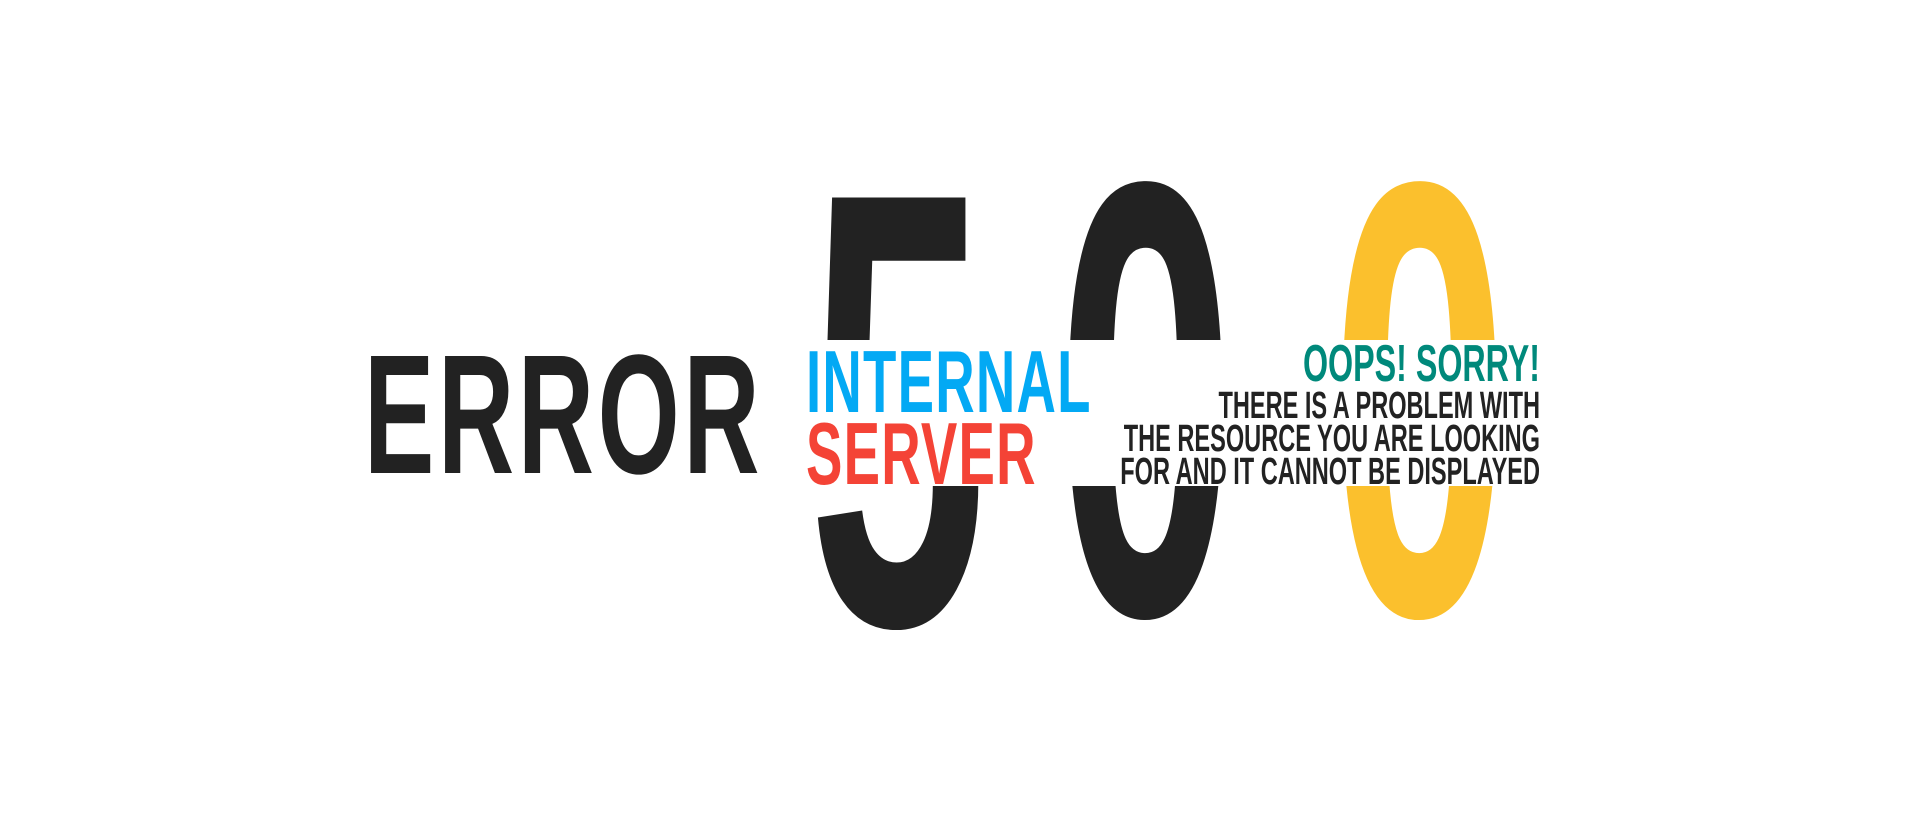  What do you see at coordinates (1379, 406) in the screenshot?
I see `message-line-1: THERE IS A PROBLEM WITH` at bounding box center [1379, 406].